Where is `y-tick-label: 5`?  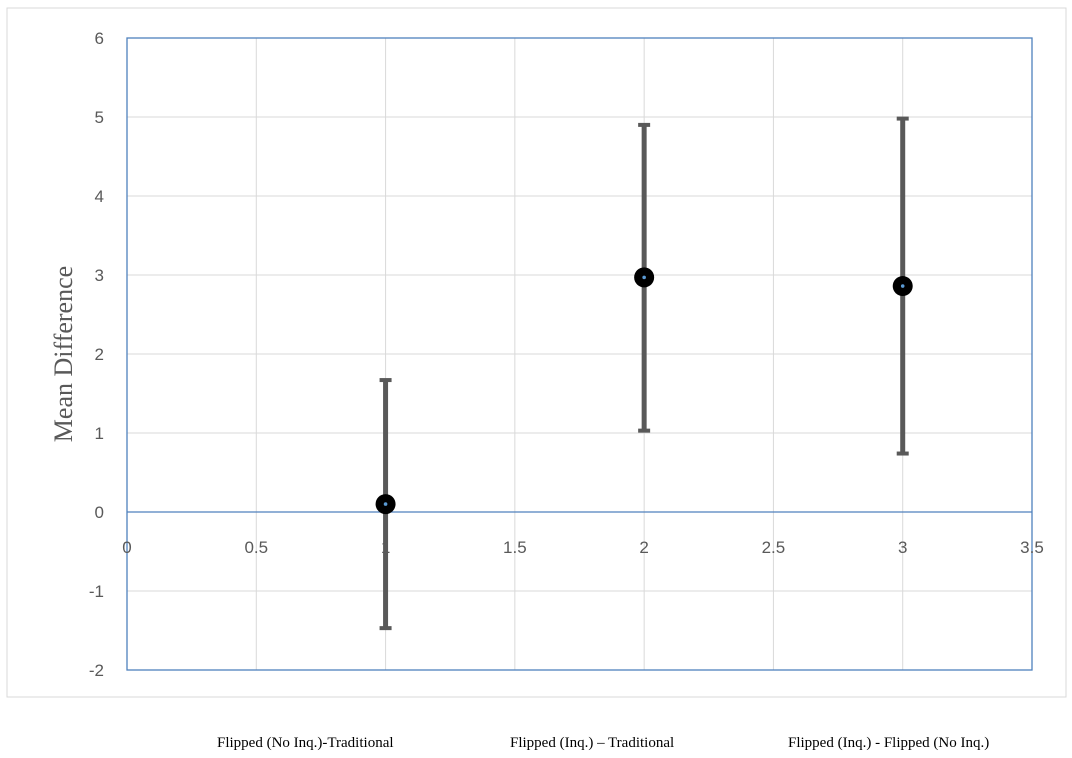
y-tick-label: 5 is located at coordinates (99, 117).